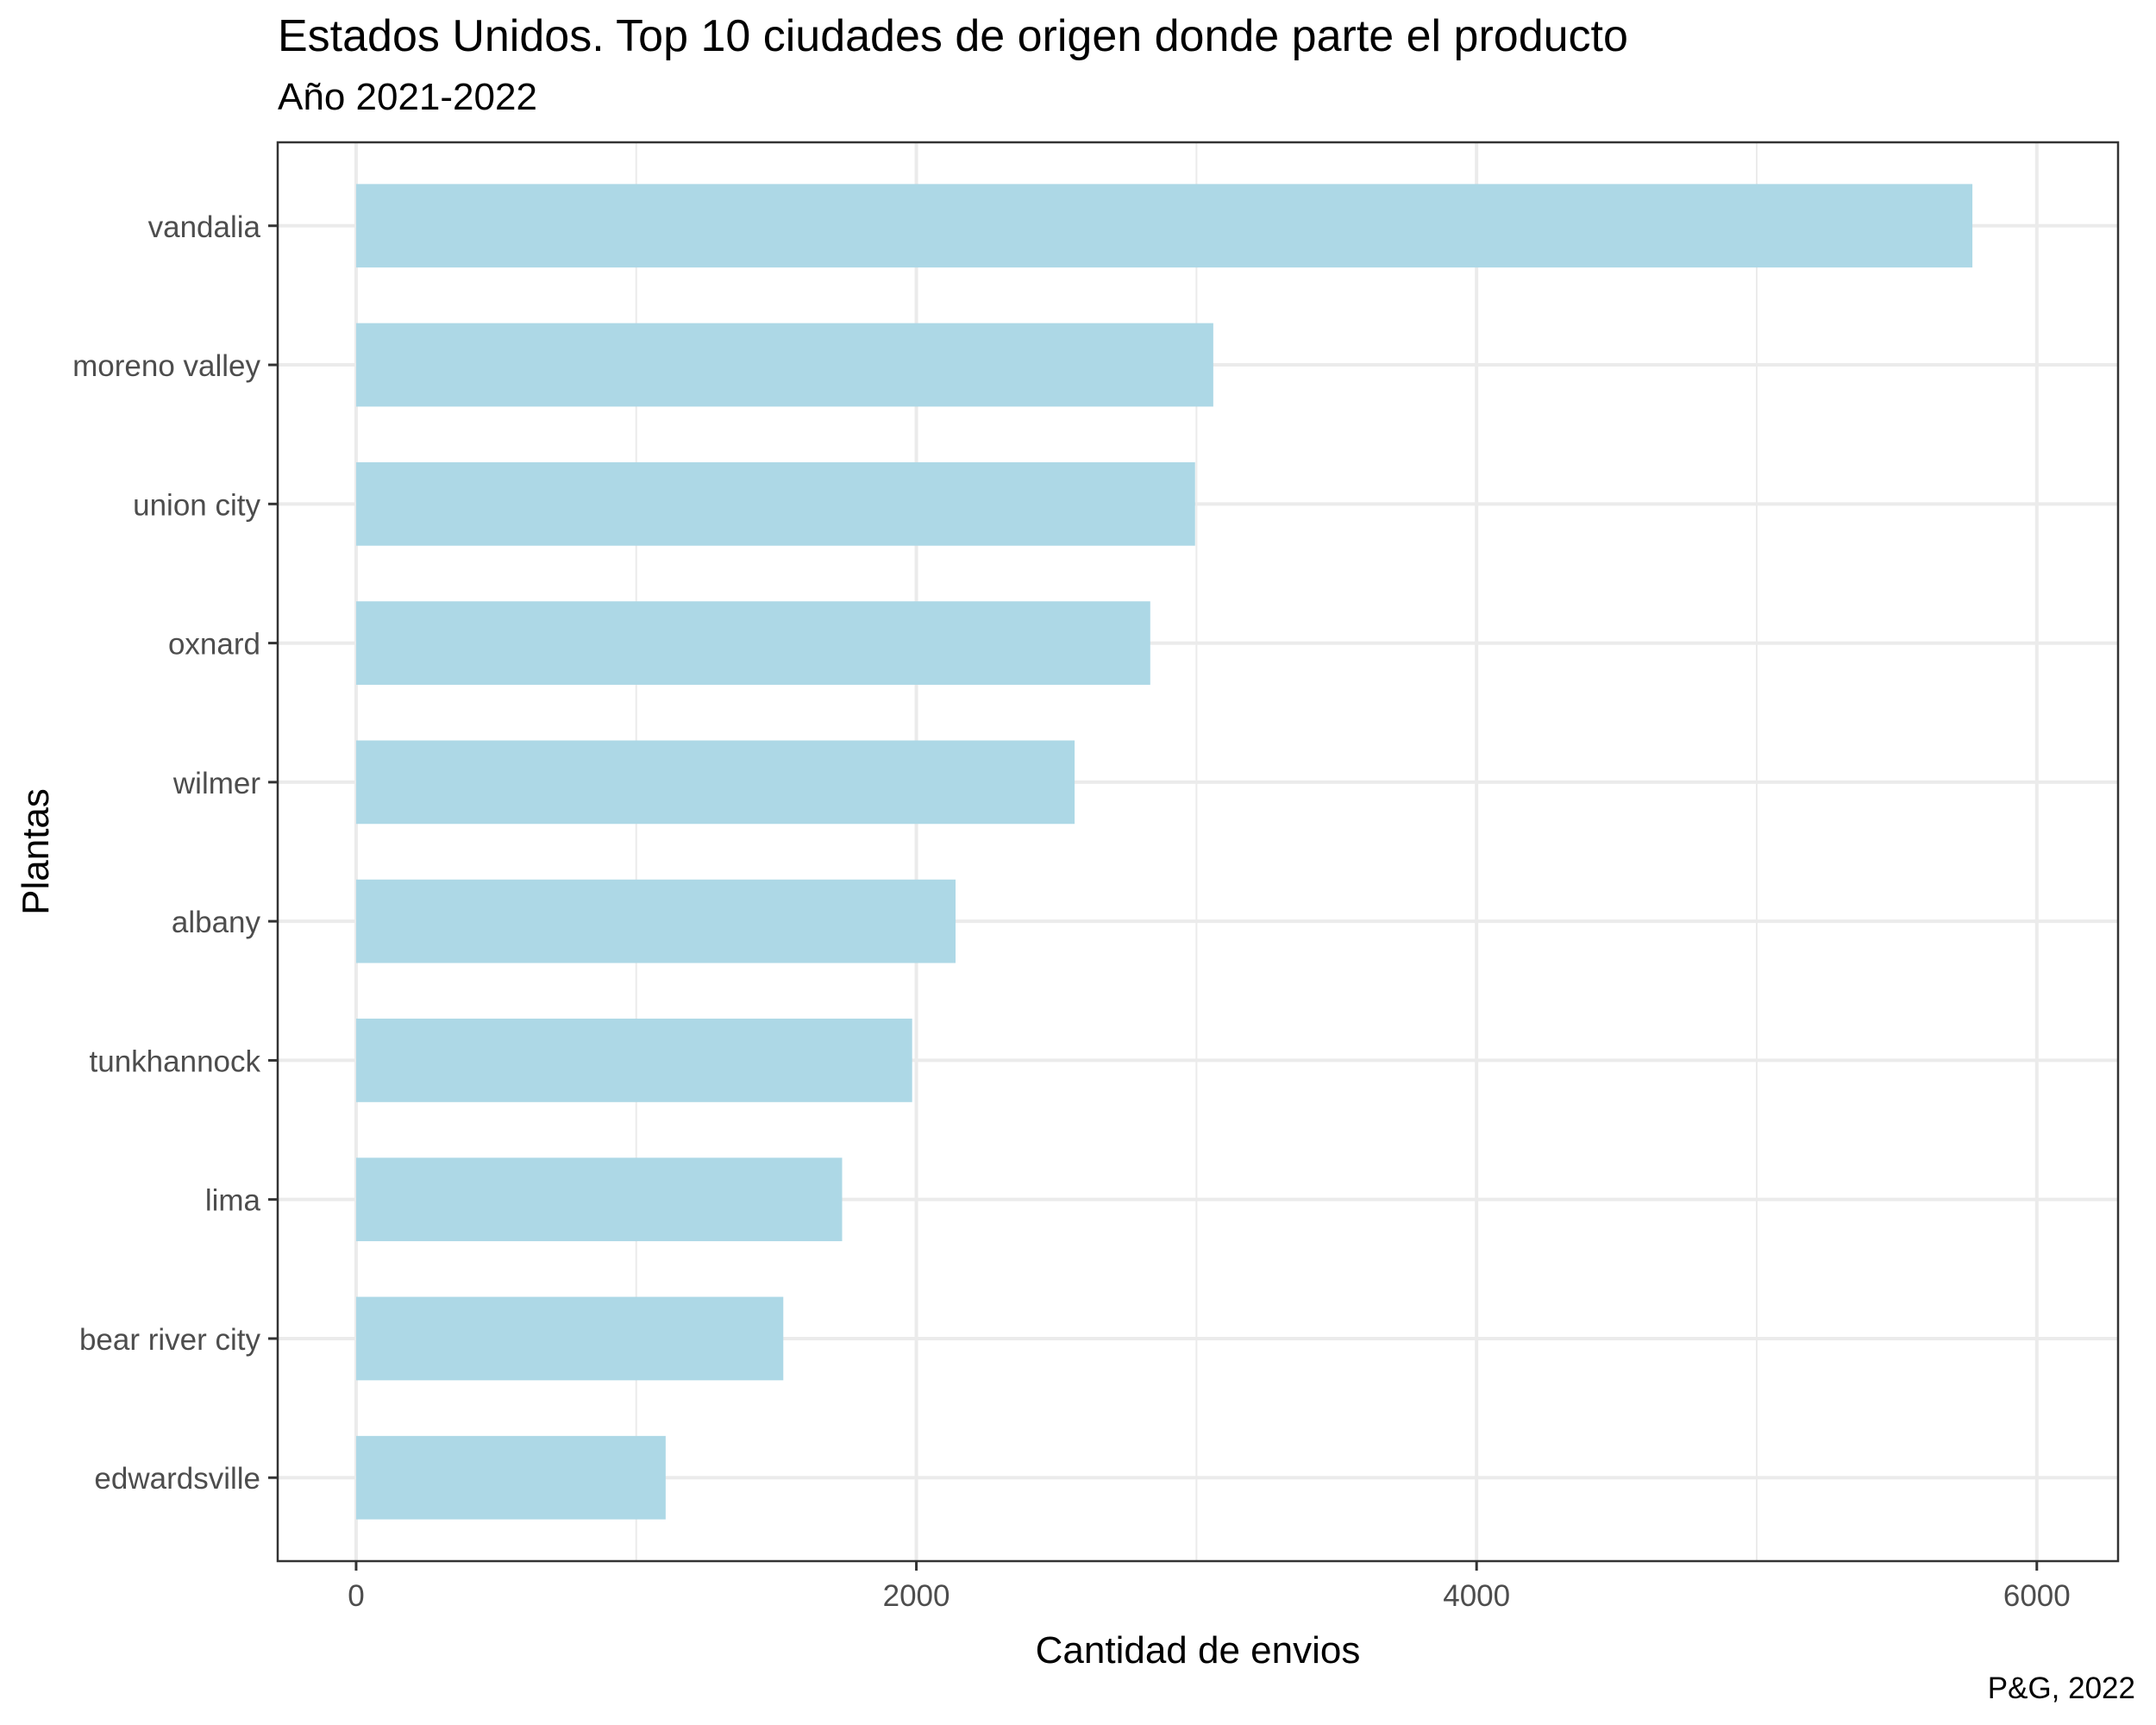 This screenshot has height=1725, width=2156. I want to click on bar-albany, so click(655, 921).